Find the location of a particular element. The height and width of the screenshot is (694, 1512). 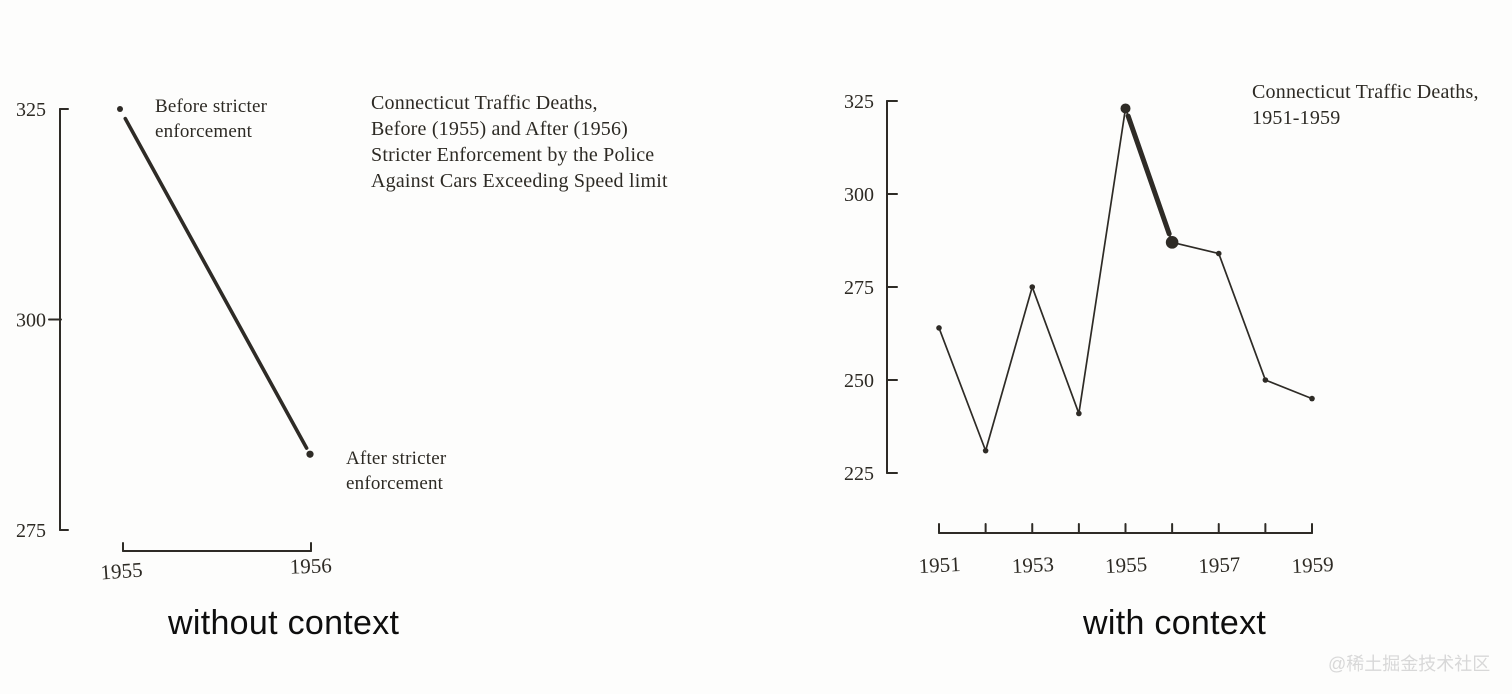

right-data-point-1953 is located at coordinates (1032, 287).